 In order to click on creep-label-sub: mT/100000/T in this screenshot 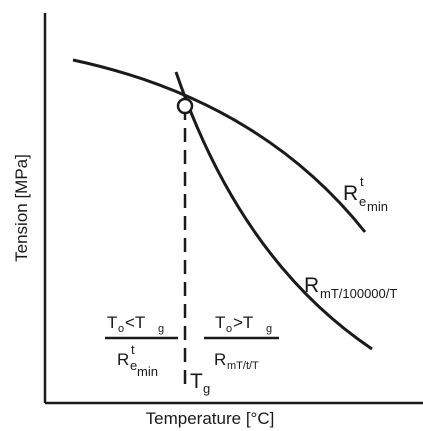, I will do `click(358, 293)`.